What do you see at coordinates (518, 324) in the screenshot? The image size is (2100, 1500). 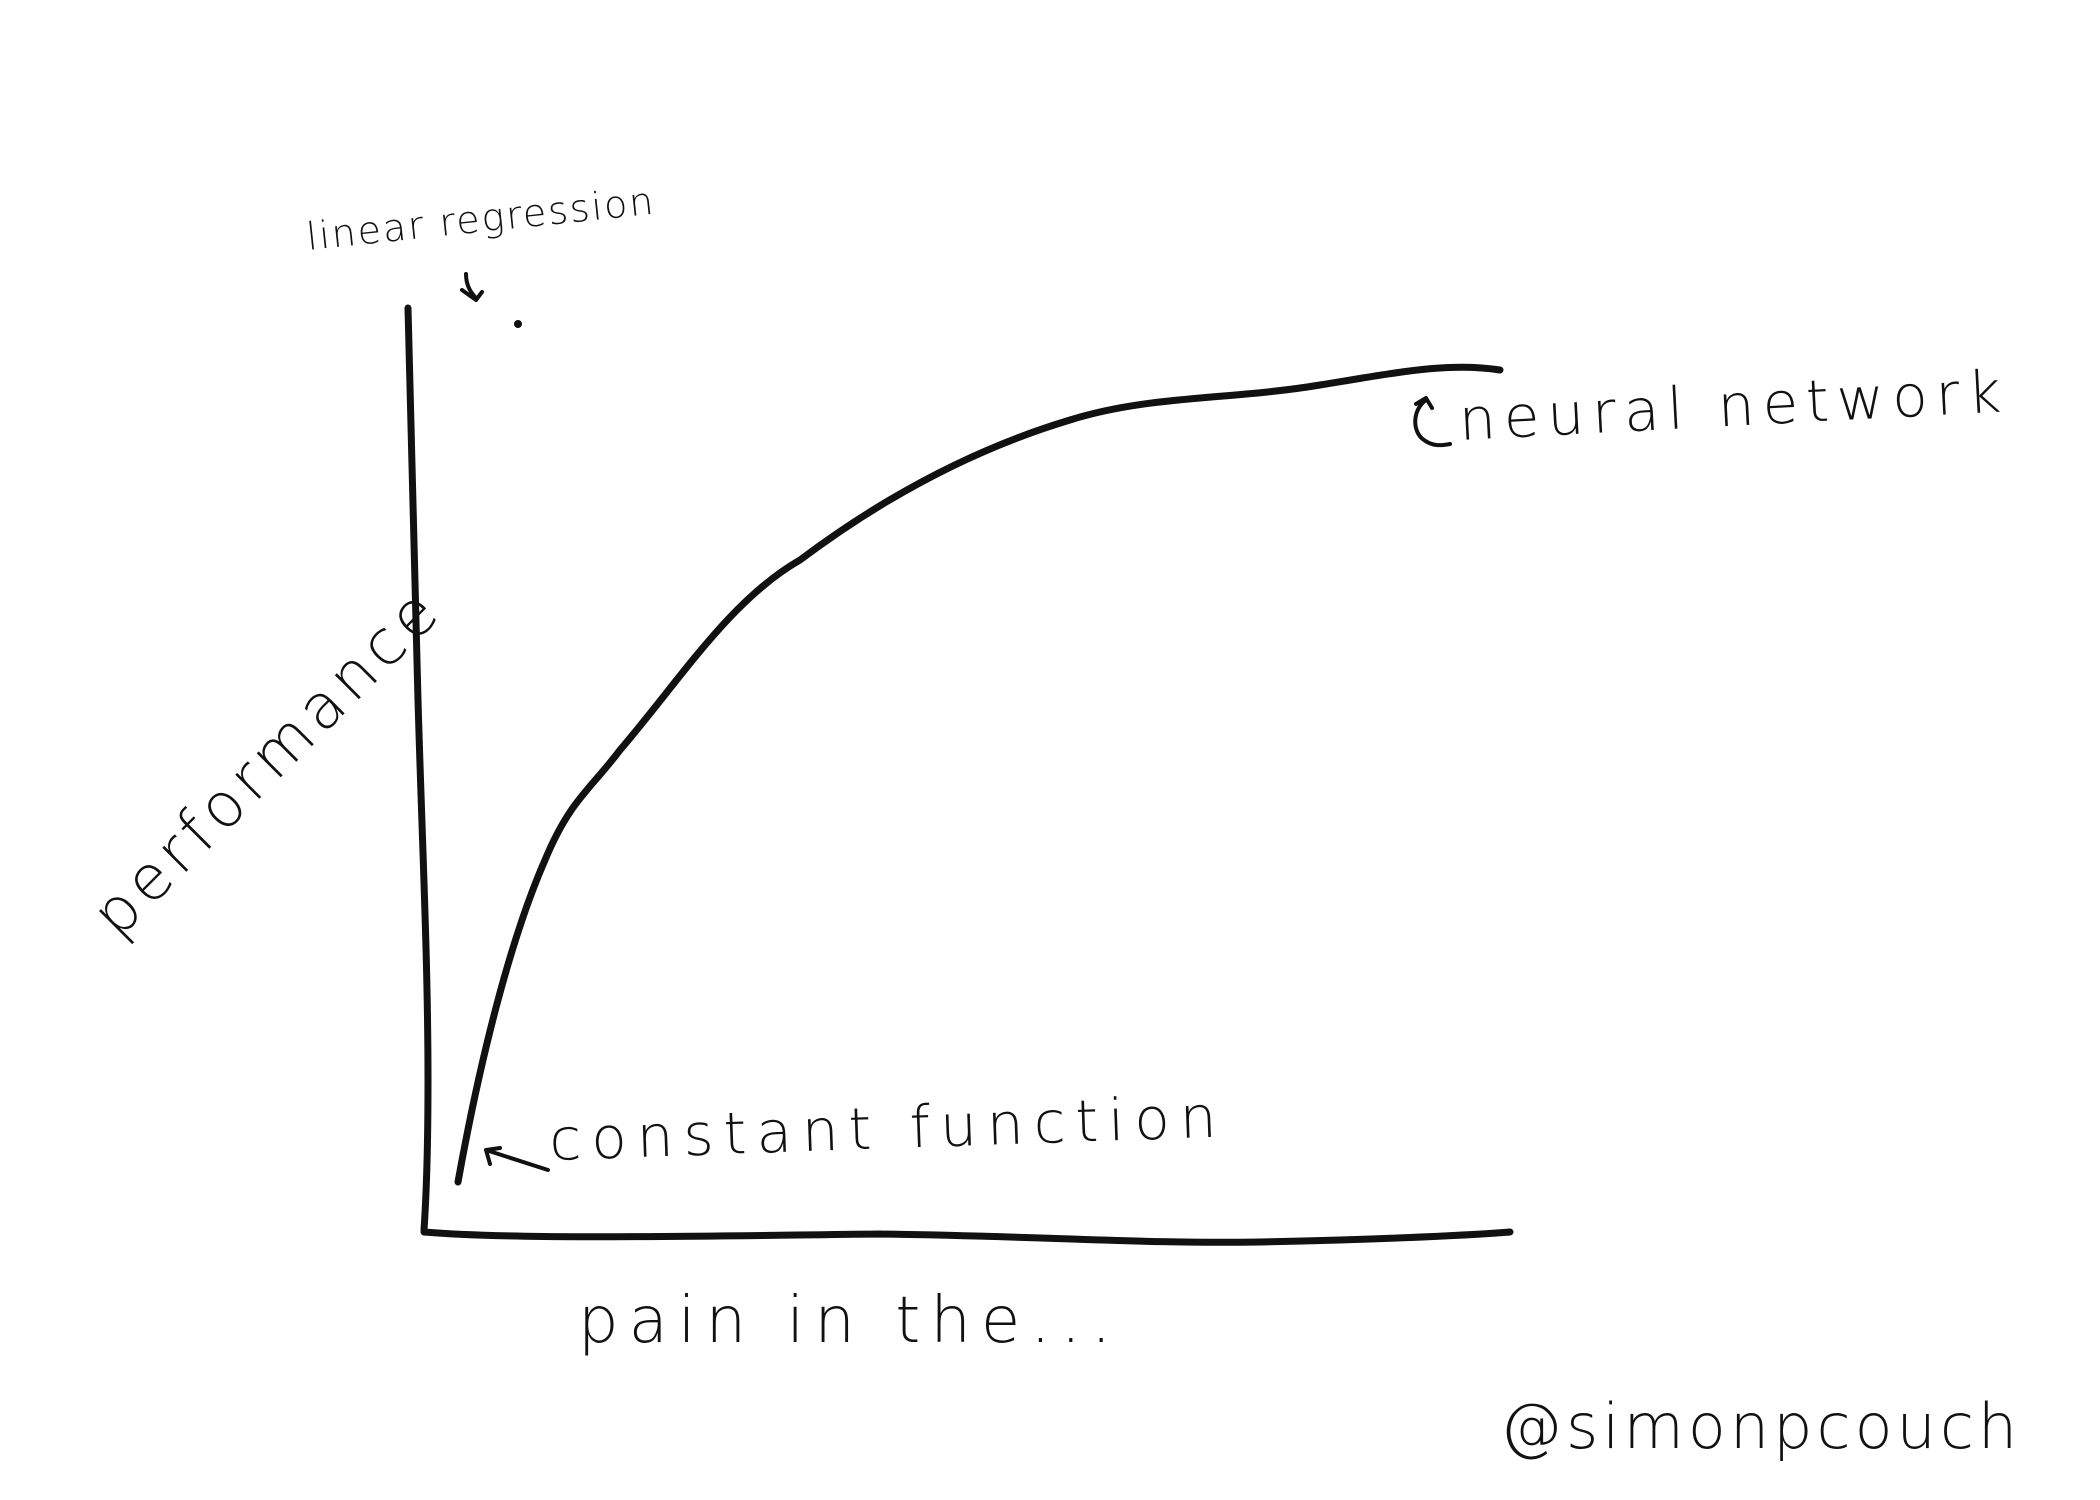 I see `linear-regression-point` at bounding box center [518, 324].